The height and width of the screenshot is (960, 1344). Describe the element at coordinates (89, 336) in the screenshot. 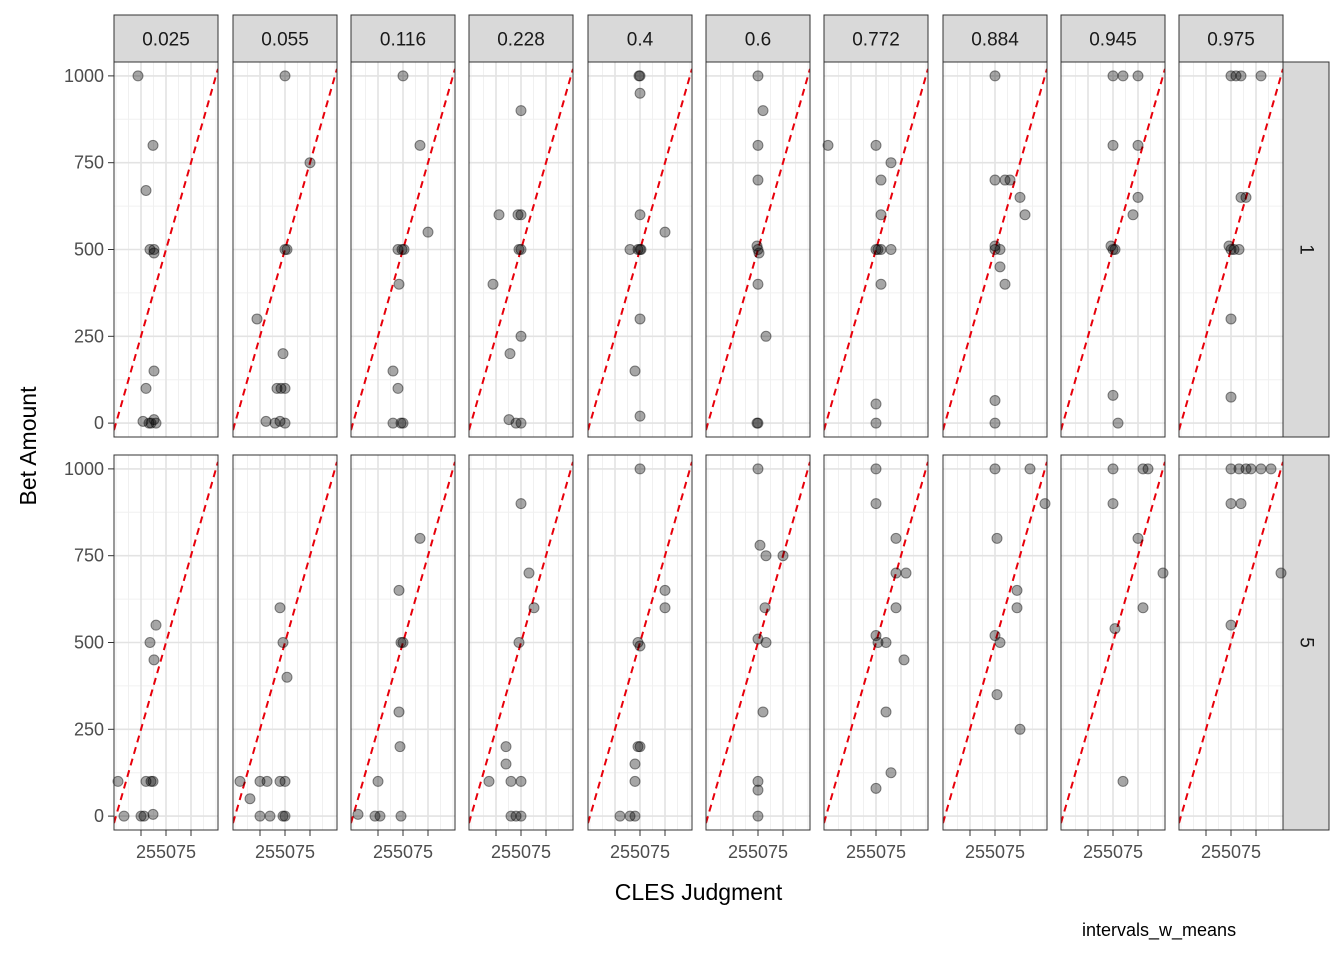

I see `y-tick-label: 250` at that location.